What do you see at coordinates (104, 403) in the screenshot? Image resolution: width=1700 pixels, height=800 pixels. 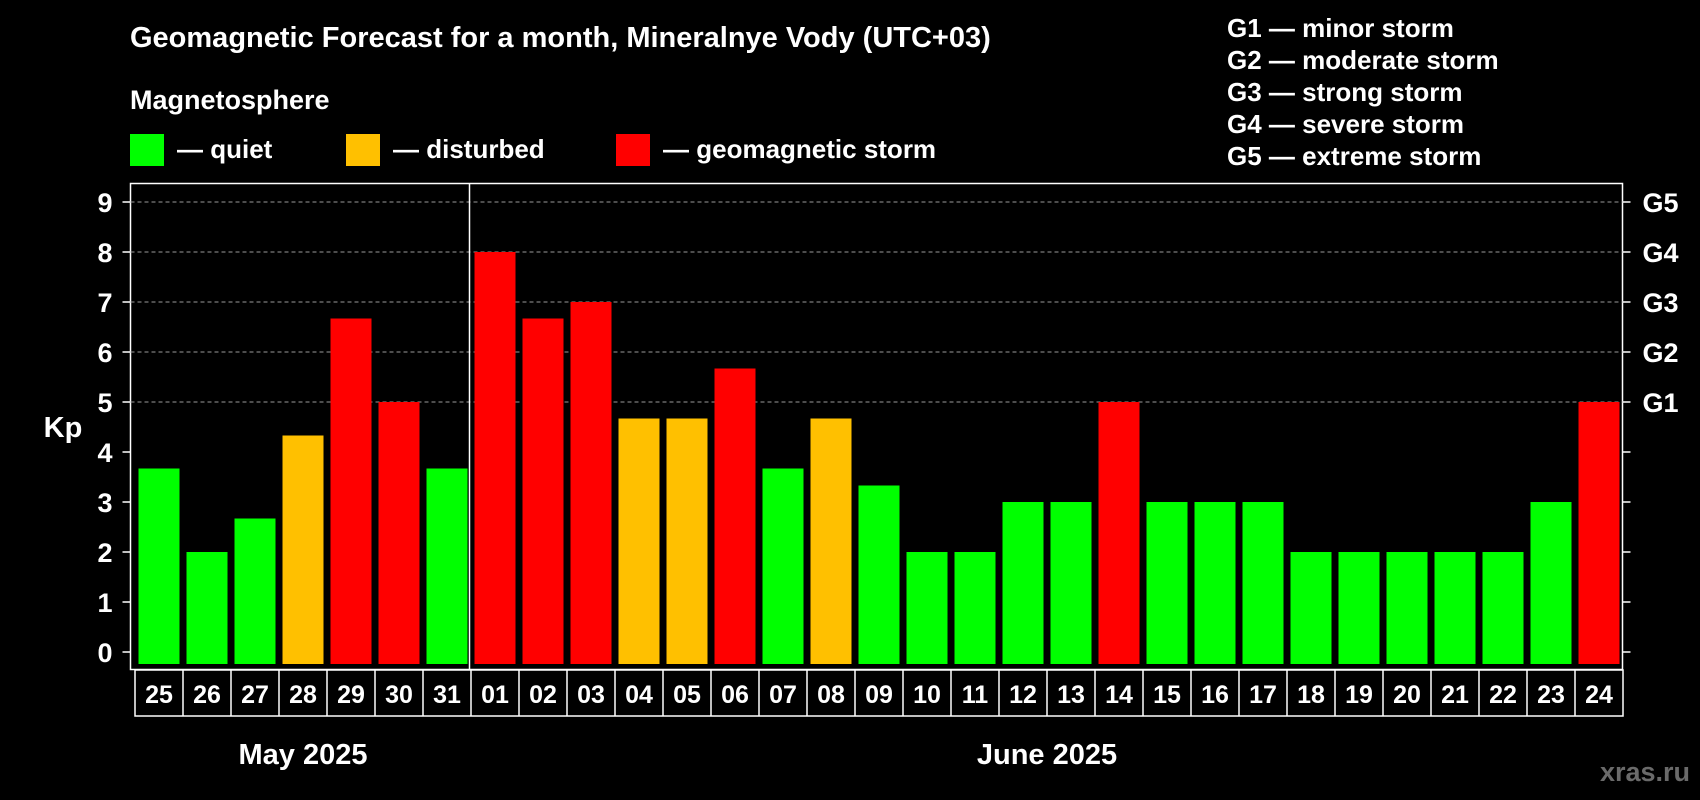 I see `y-tick-label-5: 5` at bounding box center [104, 403].